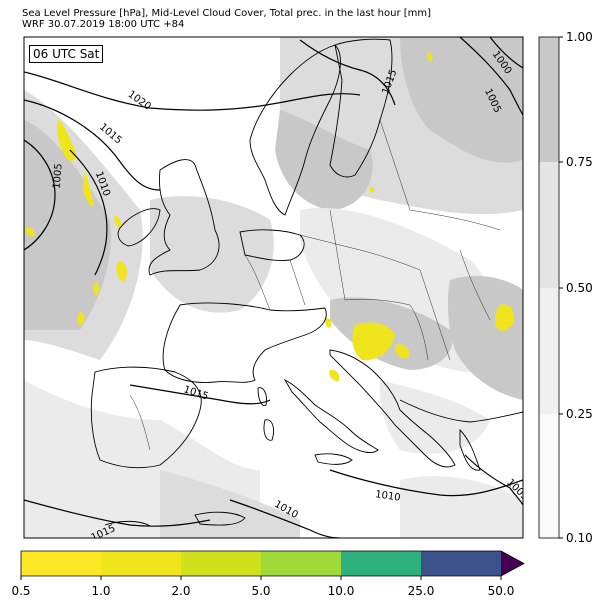  Describe the element at coordinates (512, 563) in the screenshot. I see `precip-extend-arrow` at that location.